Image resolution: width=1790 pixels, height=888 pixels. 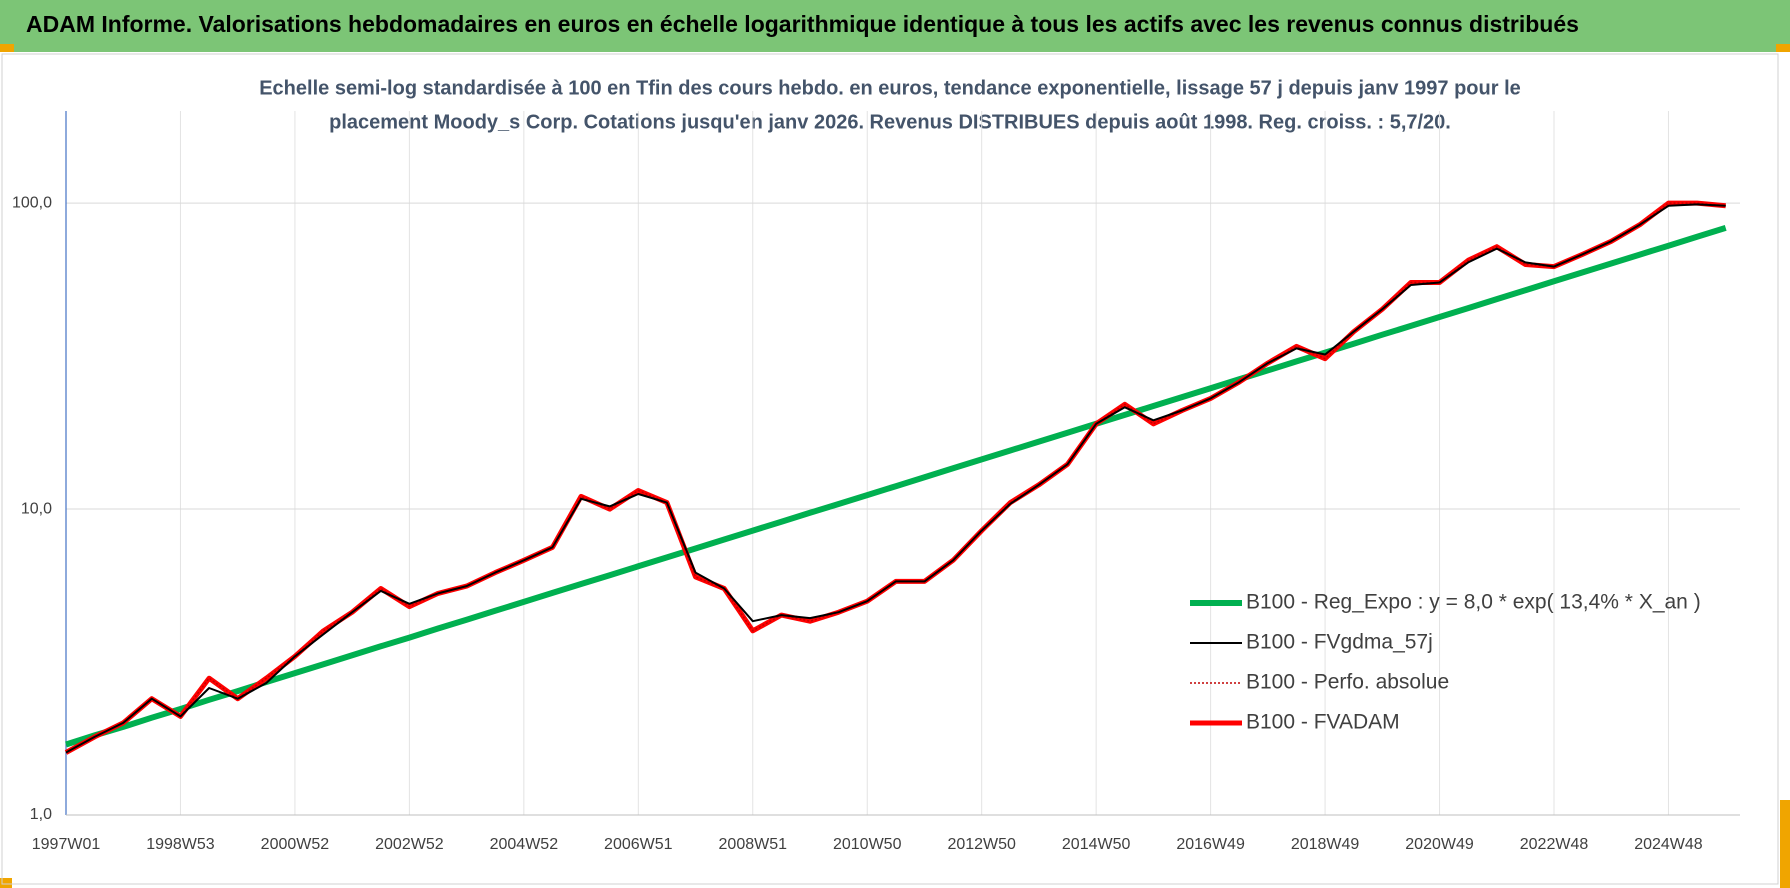 I want to click on x-tick-label: 2018W49, so click(x=1325, y=844).